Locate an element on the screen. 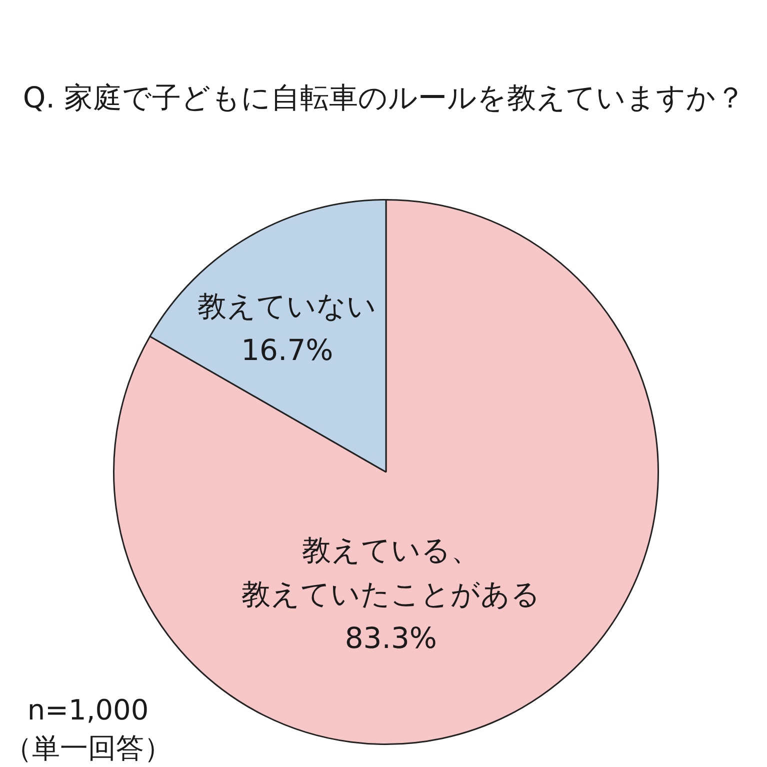 The image size is (767, 767). text: n=1,000 is located at coordinates (88, 709).